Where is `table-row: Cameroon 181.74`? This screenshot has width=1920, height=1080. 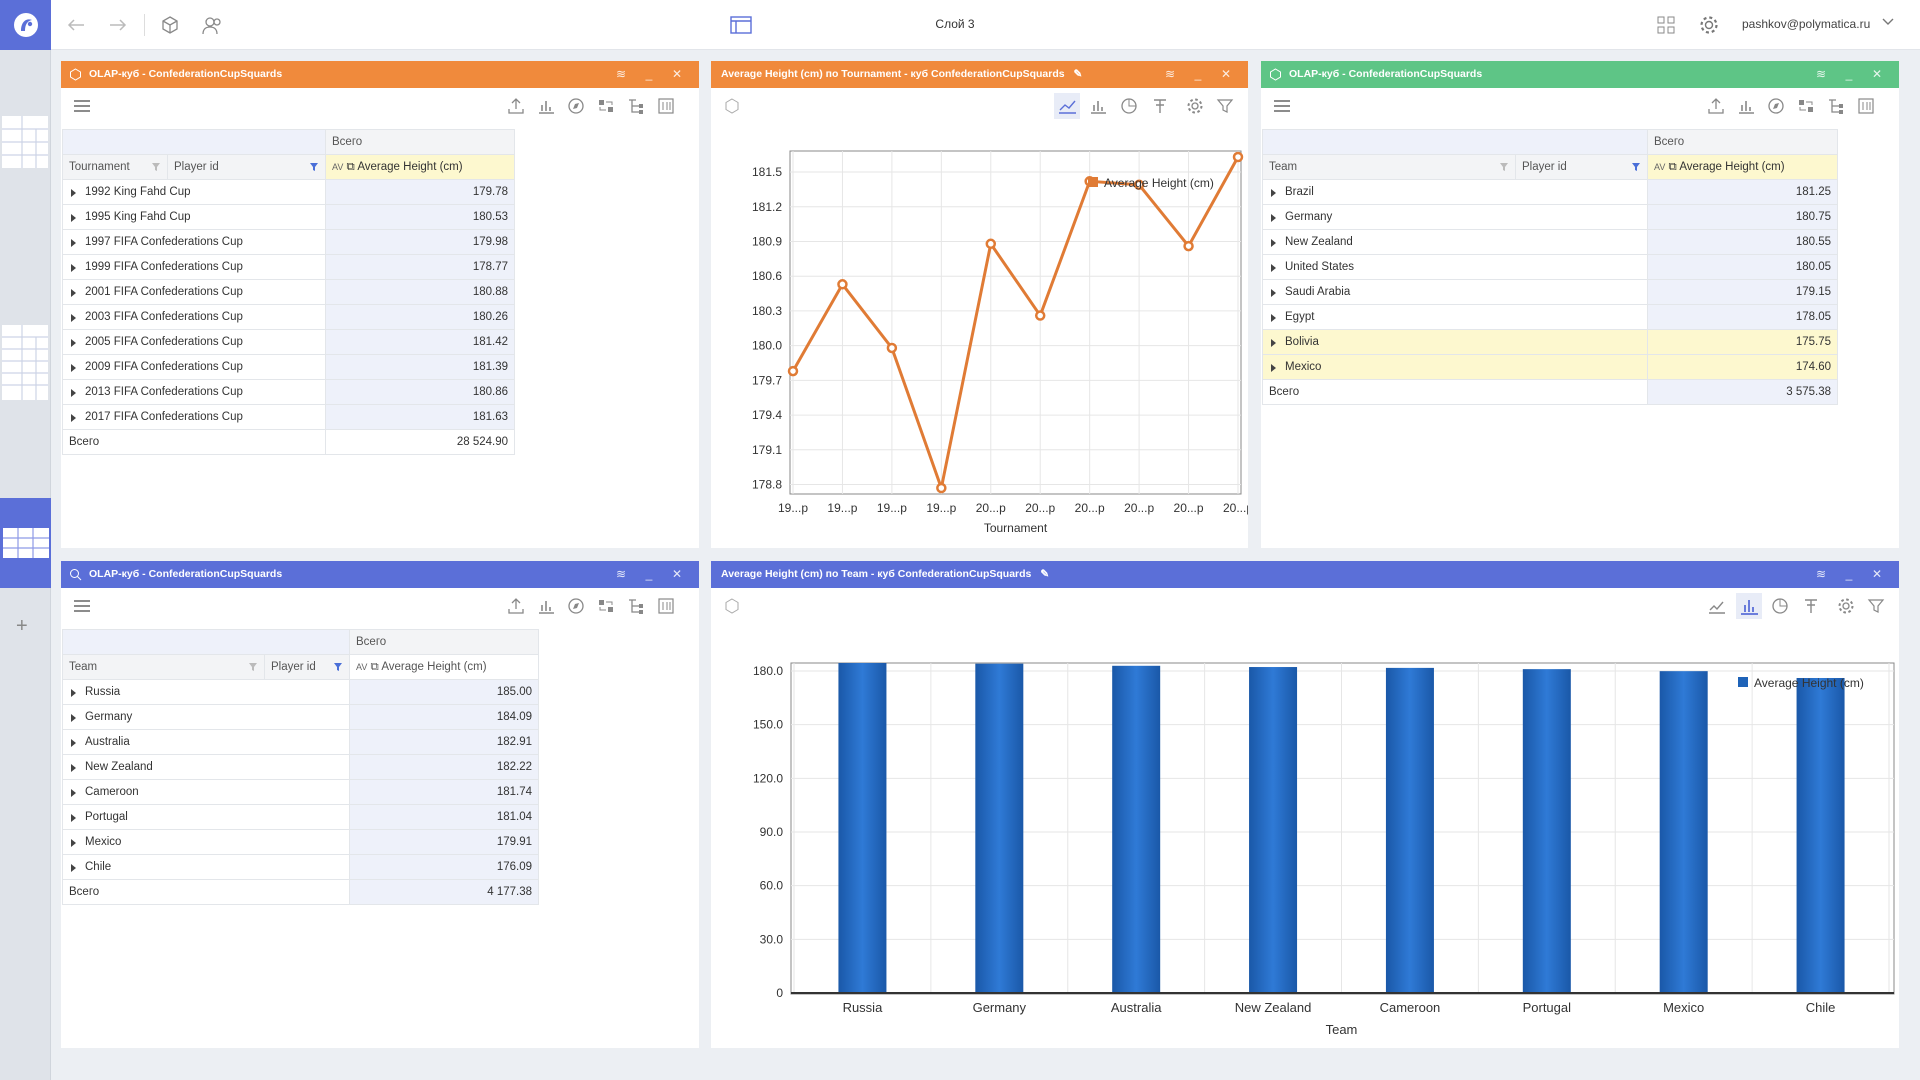 table-row: Cameroon 181.74 is located at coordinates (300, 792).